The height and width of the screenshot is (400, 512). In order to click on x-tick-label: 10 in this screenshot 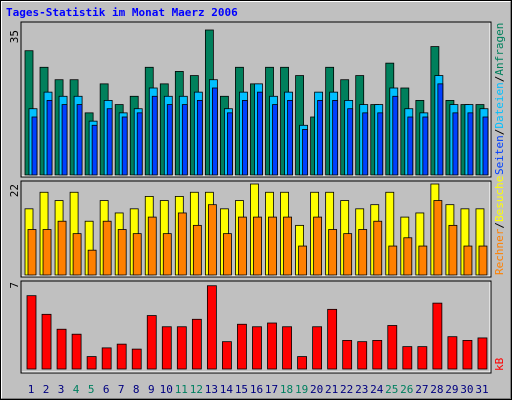, I will do `click(166, 389)`.